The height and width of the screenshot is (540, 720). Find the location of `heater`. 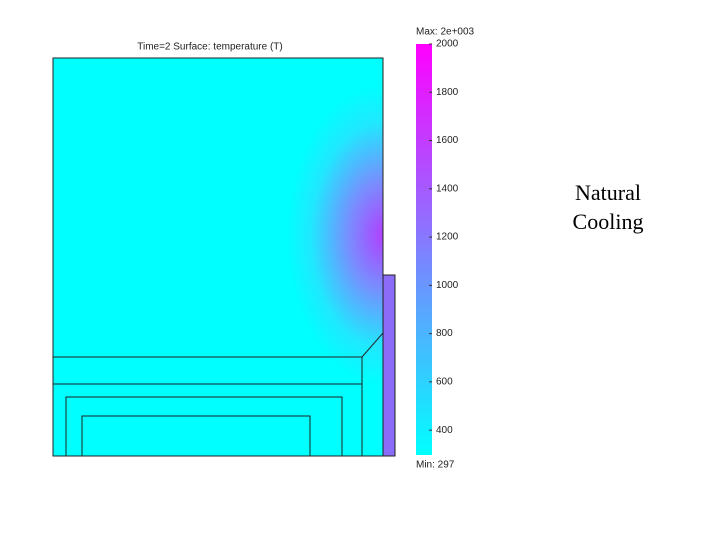

heater is located at coordinates (389, 365).